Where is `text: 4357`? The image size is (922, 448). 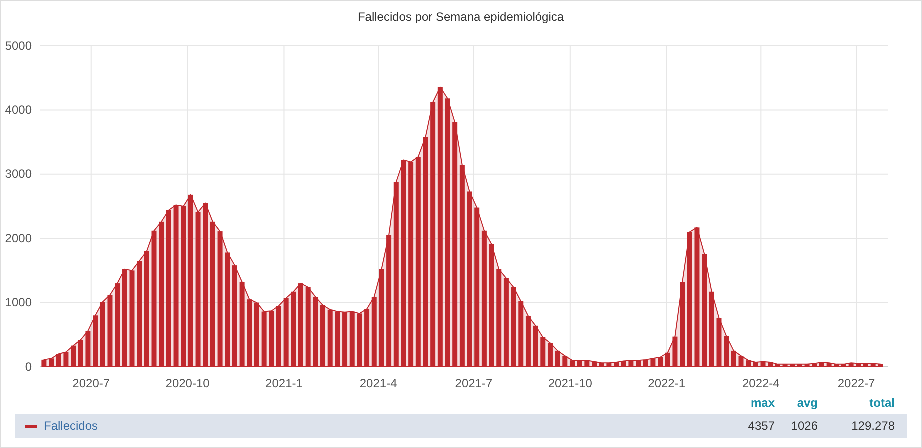
text: 4357 is located at coordinates (762, 426).